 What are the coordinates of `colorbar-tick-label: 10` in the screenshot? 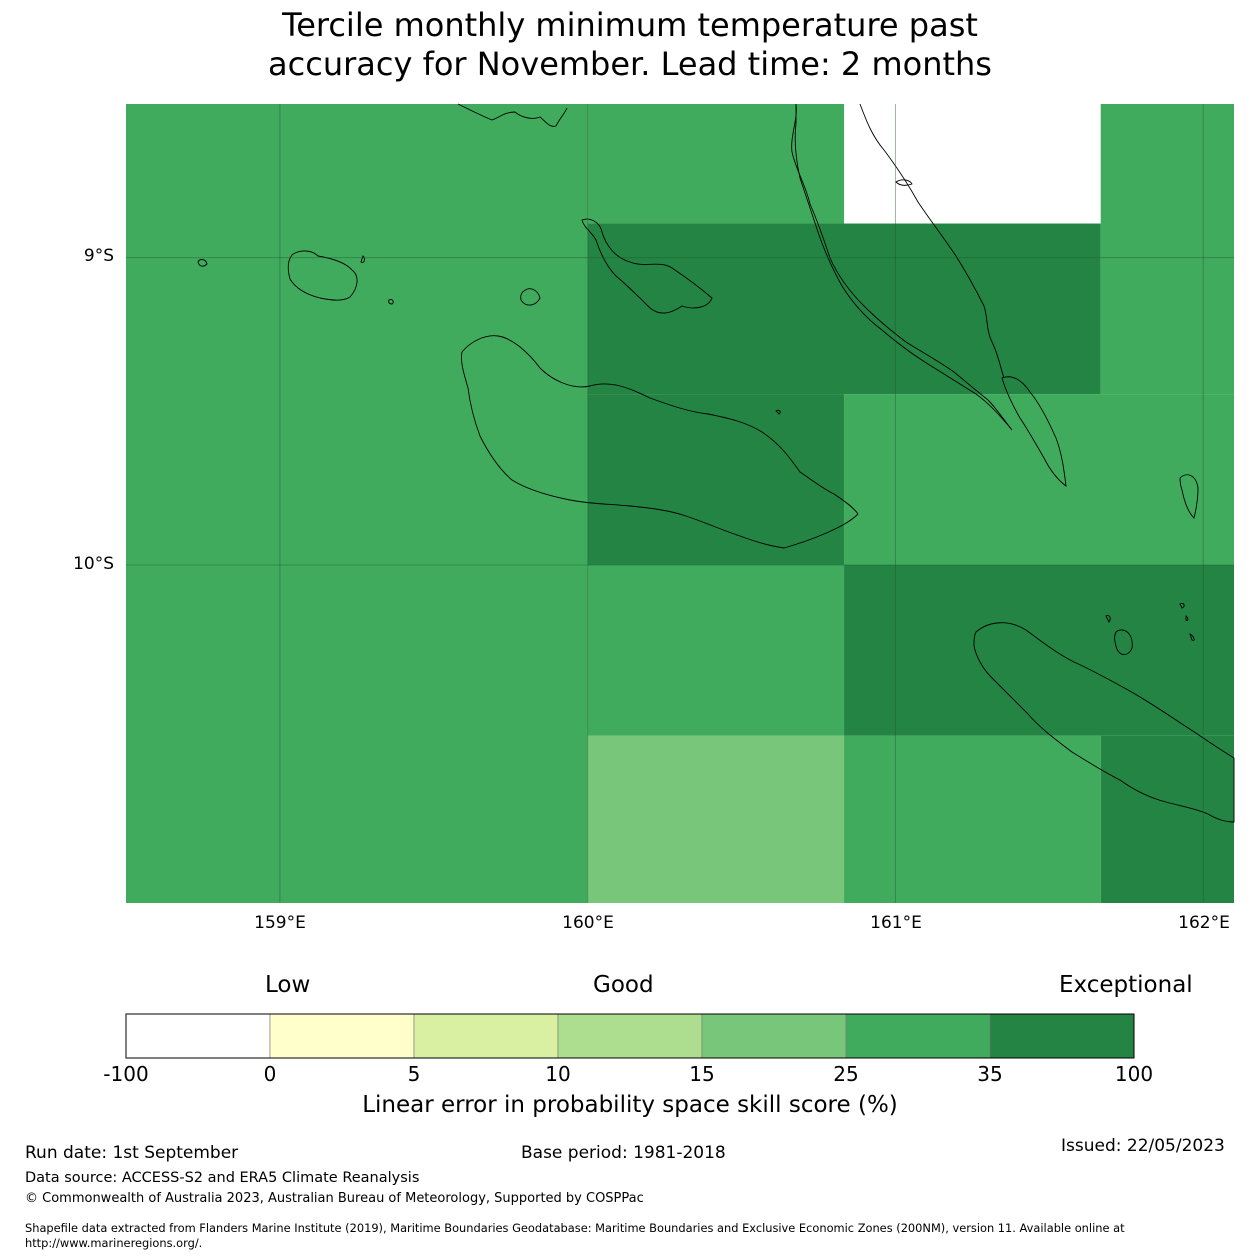 It's located at (558, 1074).